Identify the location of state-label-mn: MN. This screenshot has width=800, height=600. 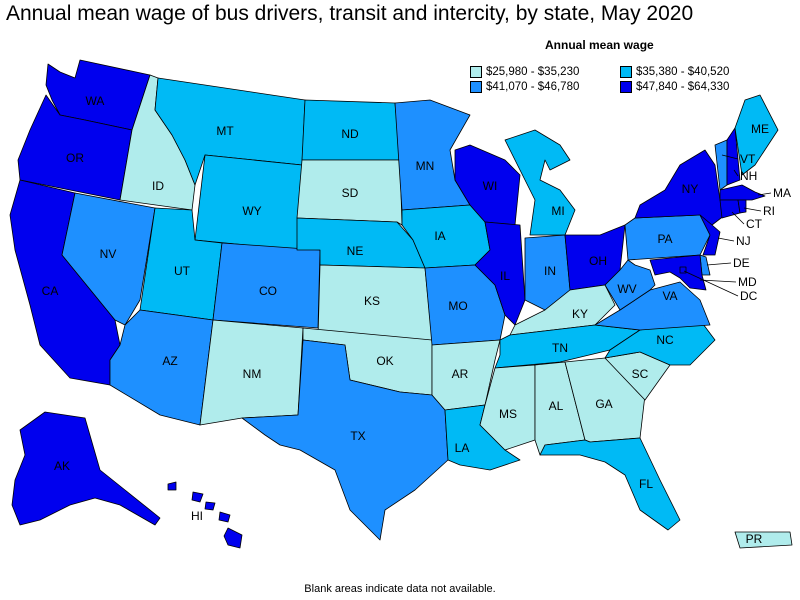
(425, 166).